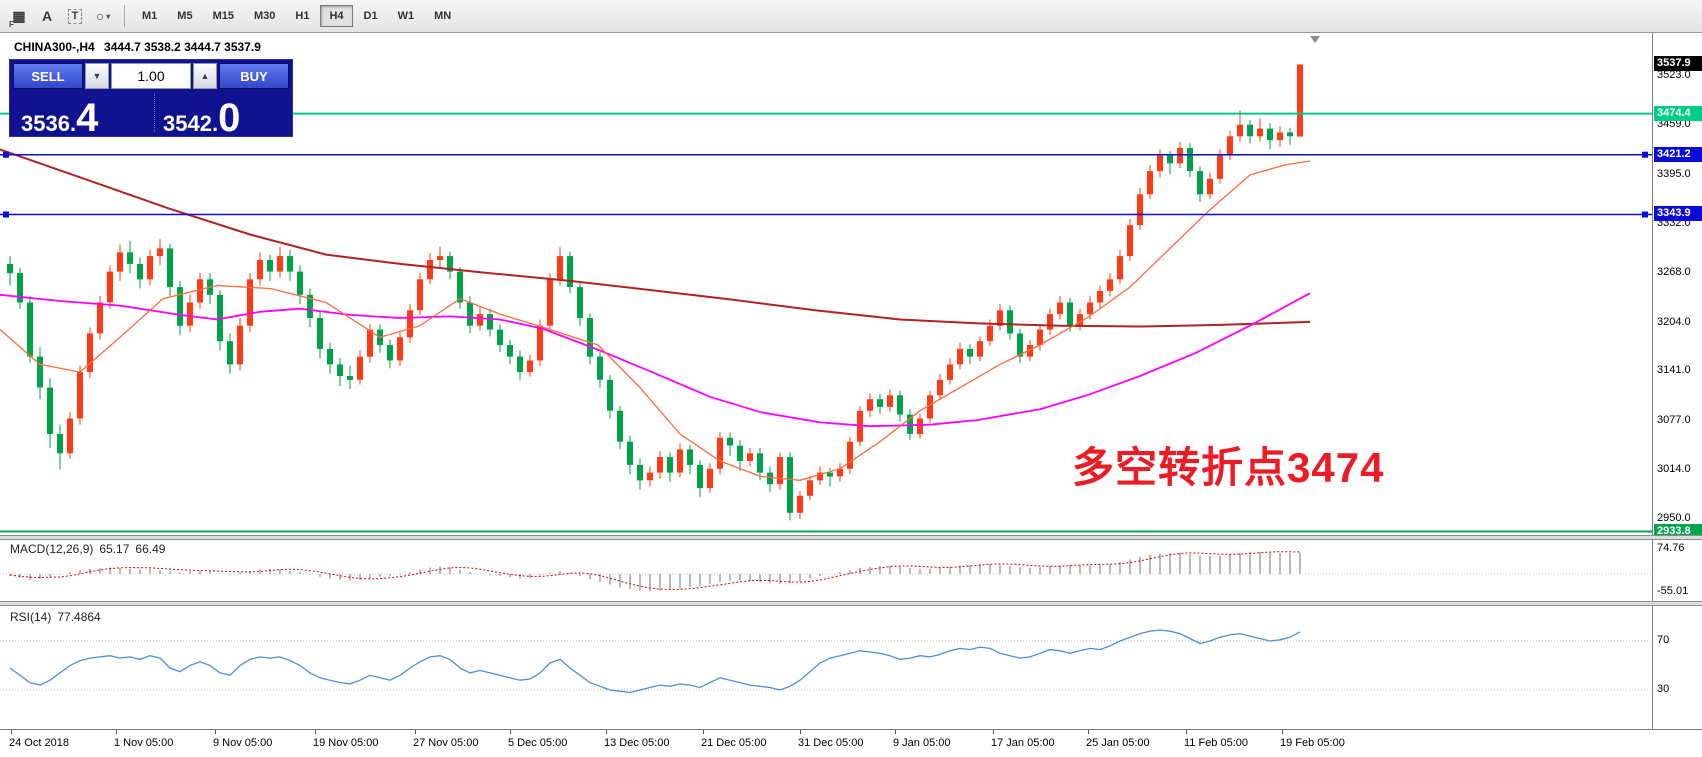 The image size is (1702, 757). Describe the element at coordinates (1674, 420) in the screenshot. I see `price-tick-label: 3077.0` at that location.